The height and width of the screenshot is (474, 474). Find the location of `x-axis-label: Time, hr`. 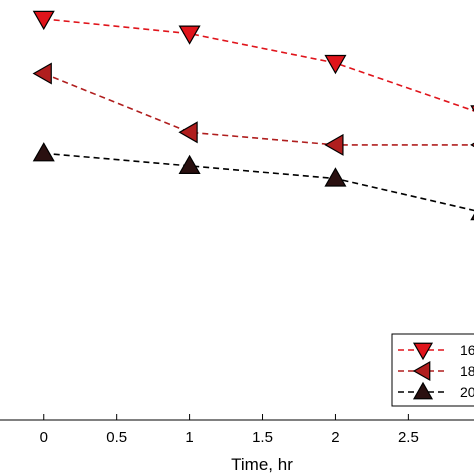

x-axis-label: Time, hr is located at coordinates (262, 464).